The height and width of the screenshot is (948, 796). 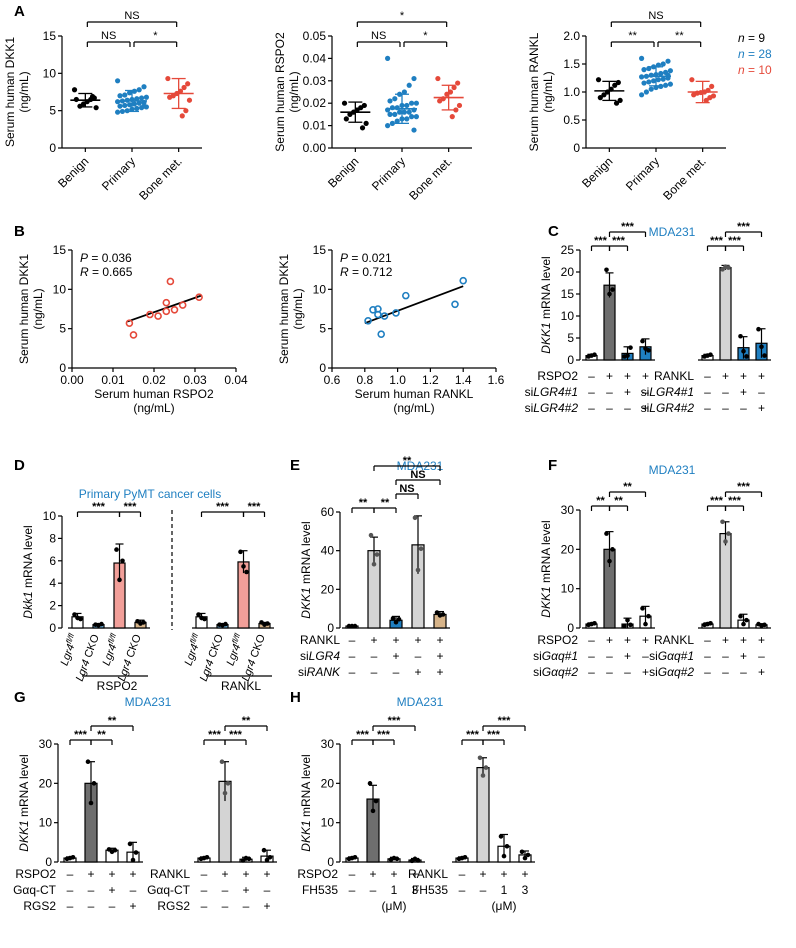 I want to click on condition-label: FH535, so click(x=320, y=890).